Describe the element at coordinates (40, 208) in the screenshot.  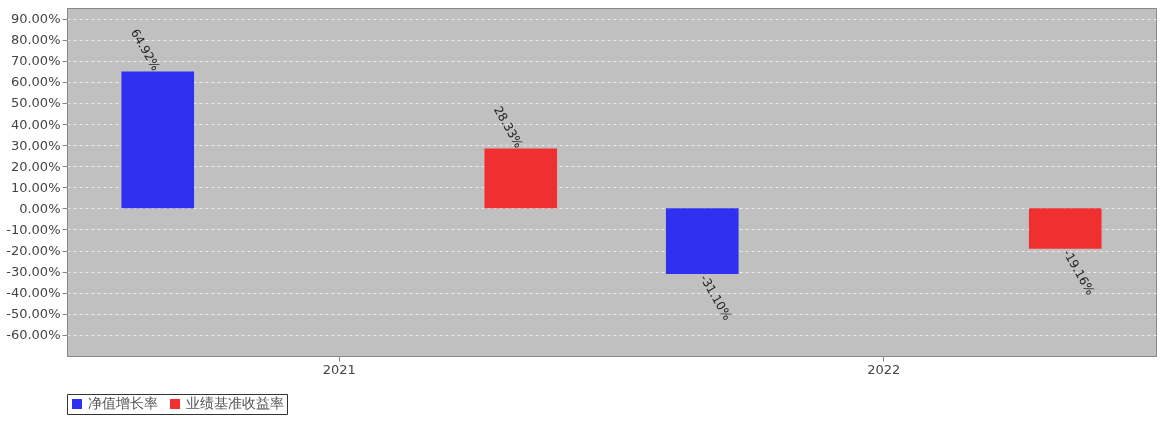
I see `y-tick-label: 0.00%` at that location.